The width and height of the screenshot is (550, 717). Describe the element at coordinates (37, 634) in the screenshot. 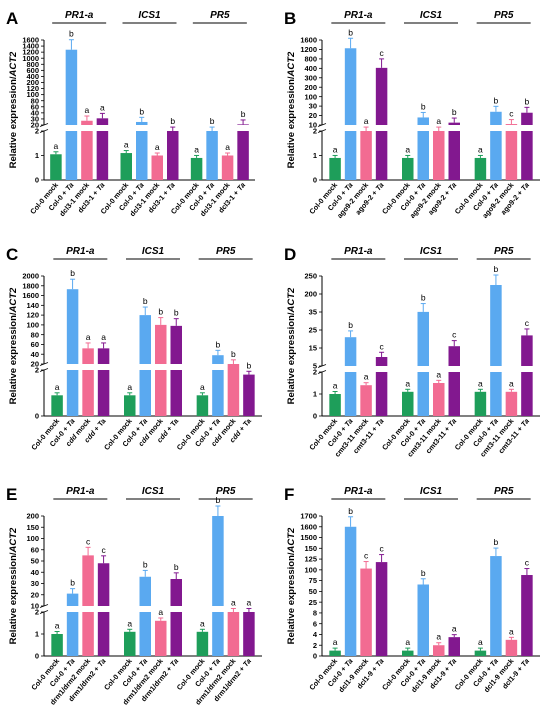

I see `y-tick-label: 1` at that location.